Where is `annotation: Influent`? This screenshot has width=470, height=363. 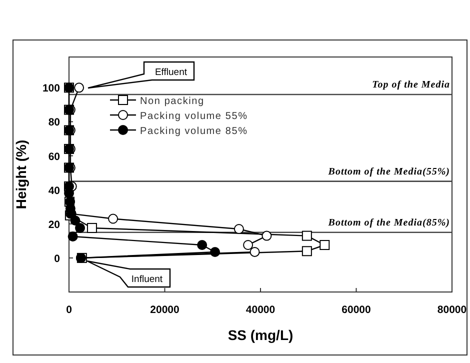
annotation: Influent is located at coordinates (147, 279).